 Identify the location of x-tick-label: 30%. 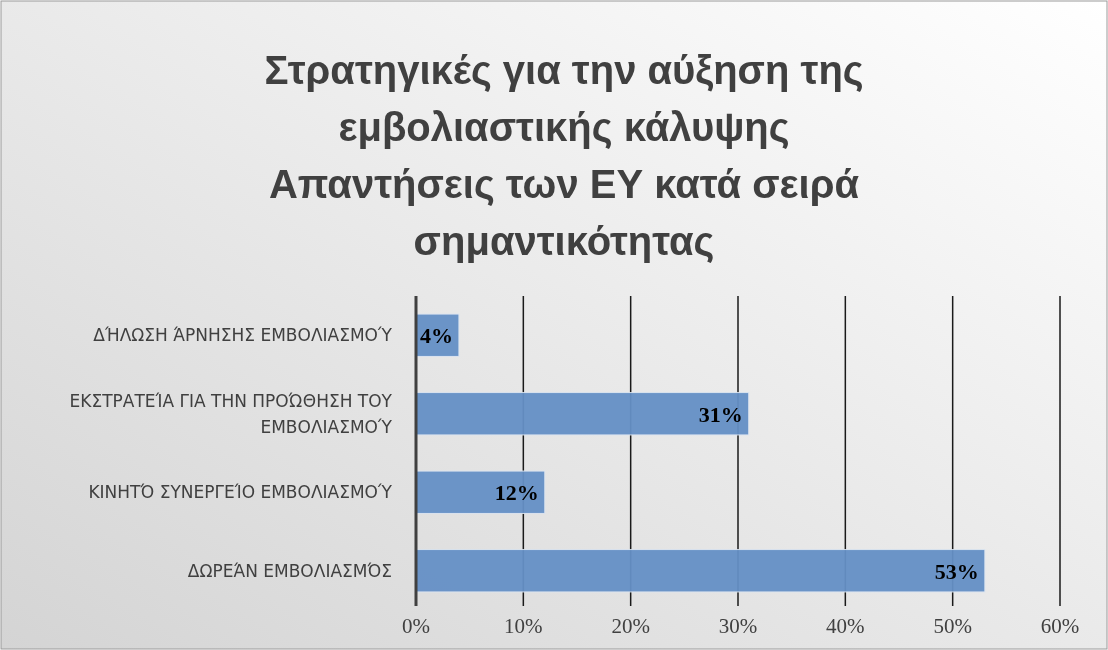
(738, 626).